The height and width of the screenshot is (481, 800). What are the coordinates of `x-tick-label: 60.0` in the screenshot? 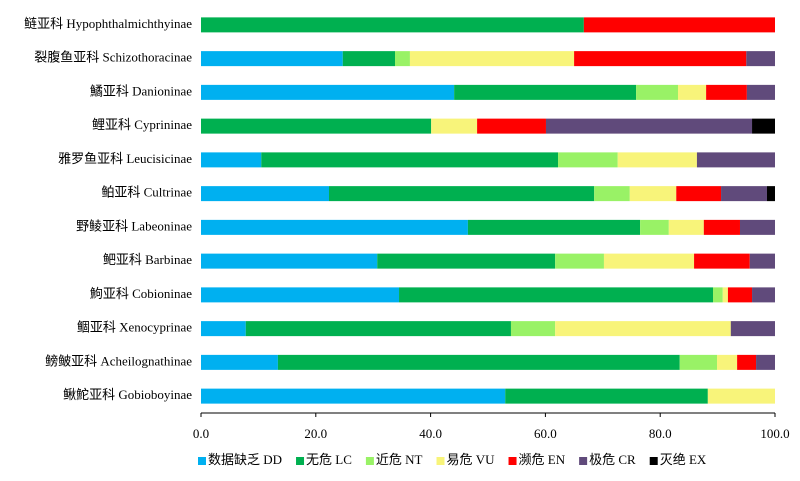 It's located at (545, 433).